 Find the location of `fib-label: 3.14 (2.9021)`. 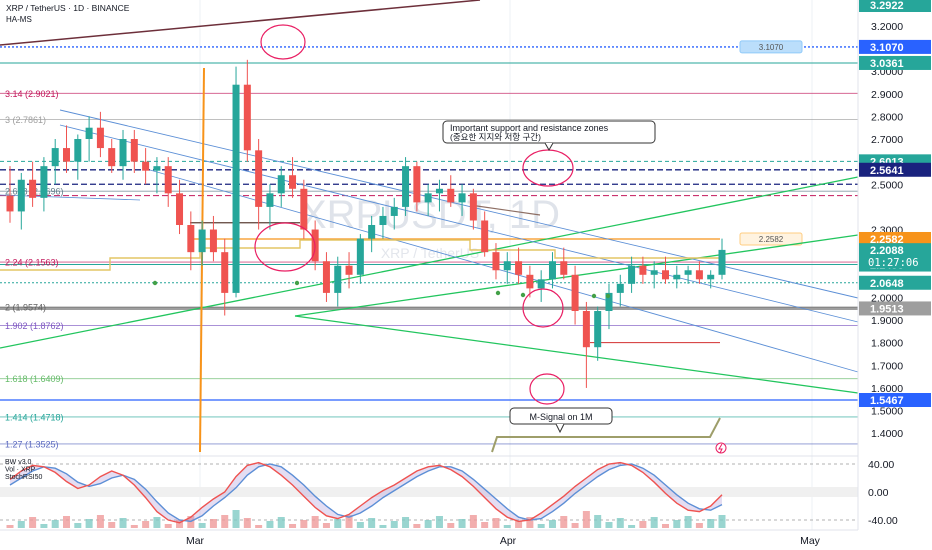

fib-label: 3.14 (2.9021) is located at coordinates (32, 94).